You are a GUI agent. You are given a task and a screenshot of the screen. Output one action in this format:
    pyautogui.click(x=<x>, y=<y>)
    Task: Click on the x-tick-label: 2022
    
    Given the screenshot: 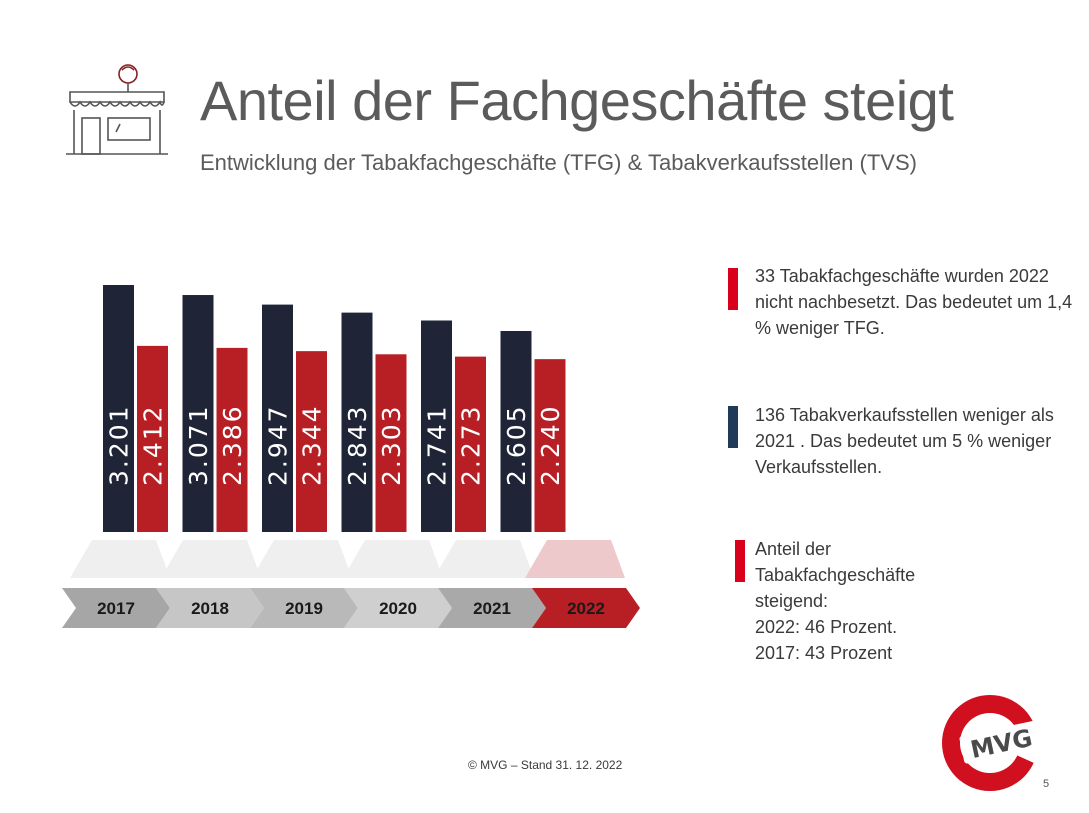 What is the action you would take?
    pyautogui.click(x=586, y=608)
    